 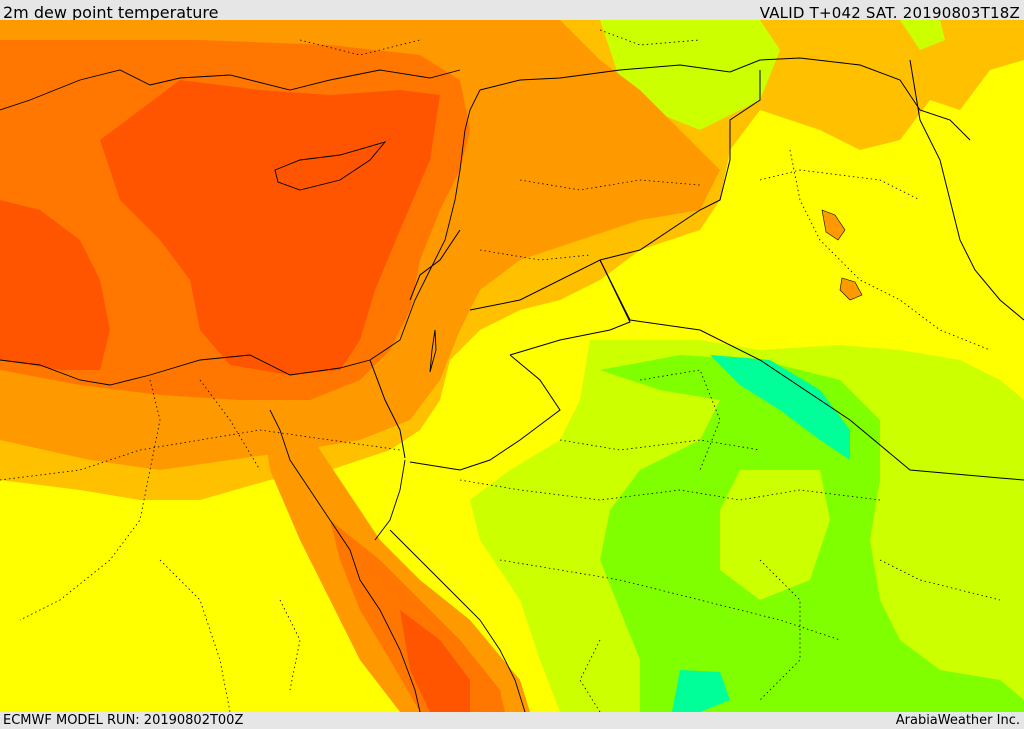 I want to click on field-red-west, so click(x=55, y=285).